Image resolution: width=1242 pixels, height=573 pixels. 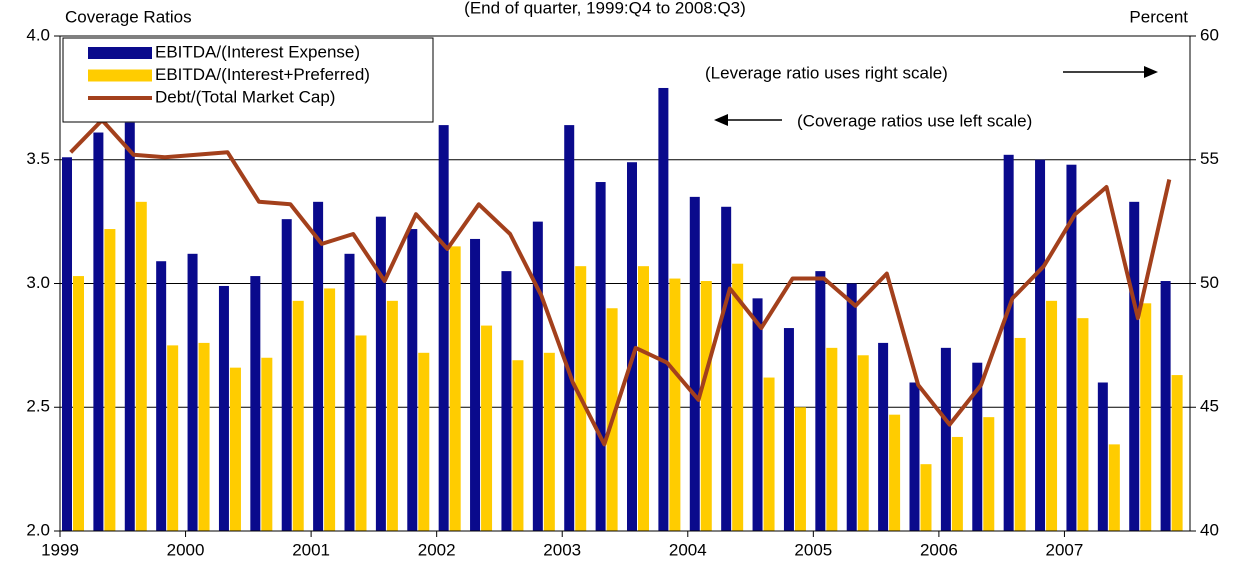 I want to click on legend-label: EBITDA/(Interest+Preferred), so click(x=262, y=74).